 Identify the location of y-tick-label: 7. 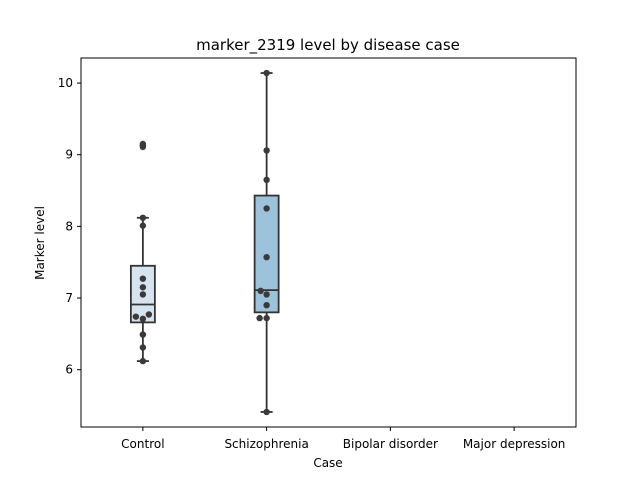
(69, 298).